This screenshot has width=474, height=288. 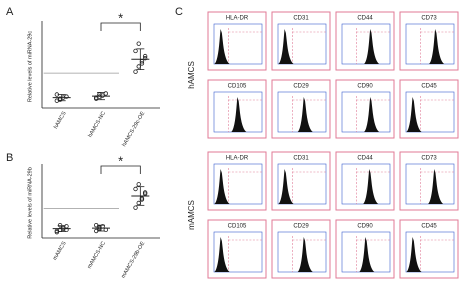 What do you see at coordinates (60, 120) in the screenshot?
I see `x-tick-label: hAMCS` at bounding box center [60, 120].